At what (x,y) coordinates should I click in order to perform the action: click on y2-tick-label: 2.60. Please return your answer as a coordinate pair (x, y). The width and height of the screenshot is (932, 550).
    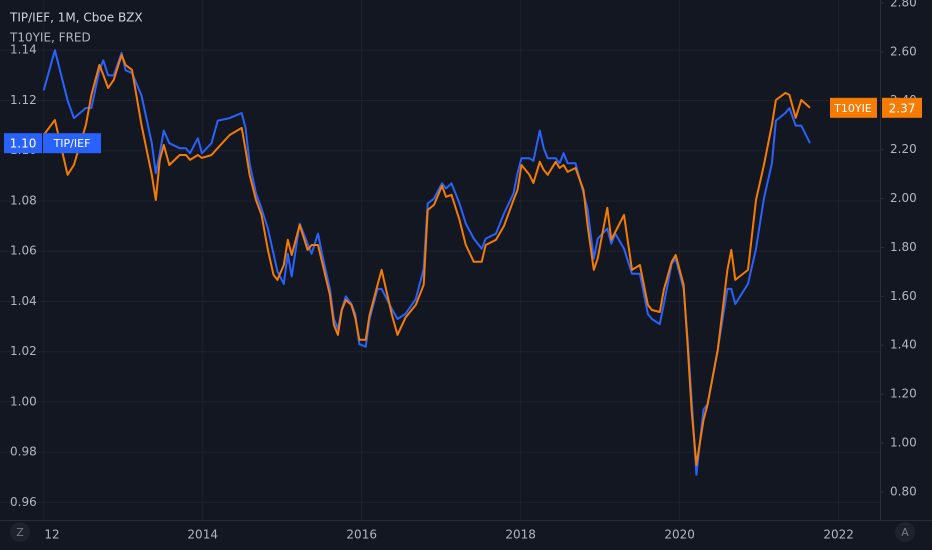
    Looking at the image, I should click on (903, 51).